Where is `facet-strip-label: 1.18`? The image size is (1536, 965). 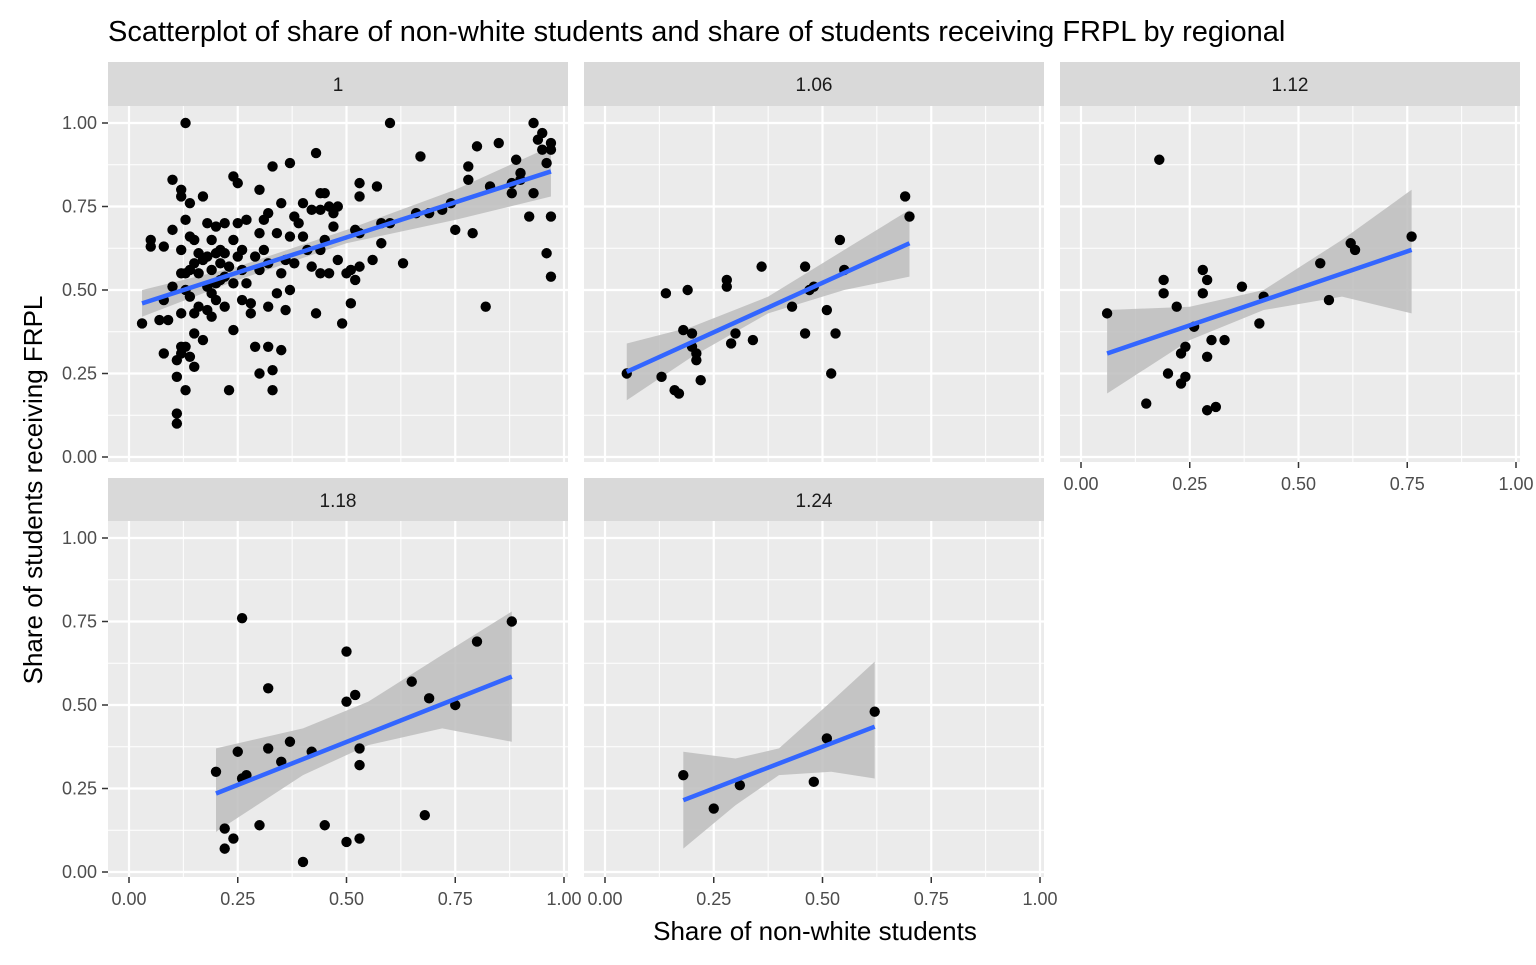
facet-strip-label: 1.18 is located at coordinates (338, 501).